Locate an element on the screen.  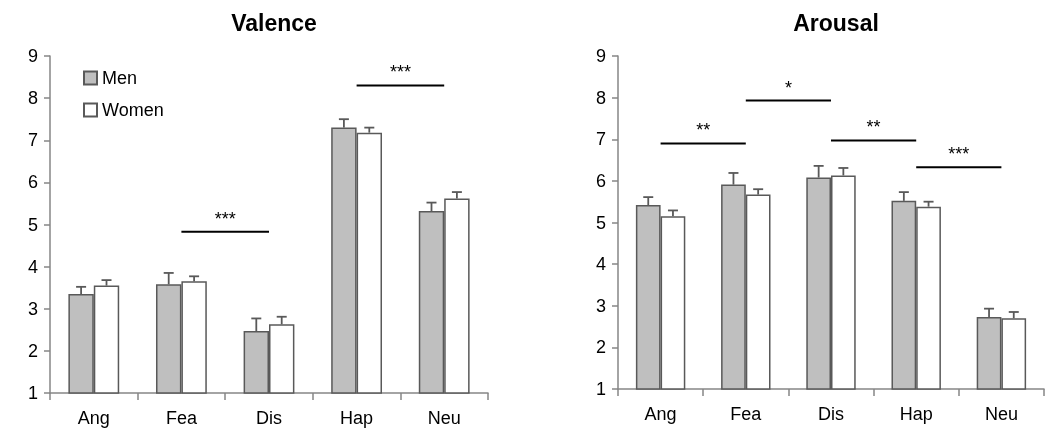
legend-label: Men is located at coordinates (120, 78).